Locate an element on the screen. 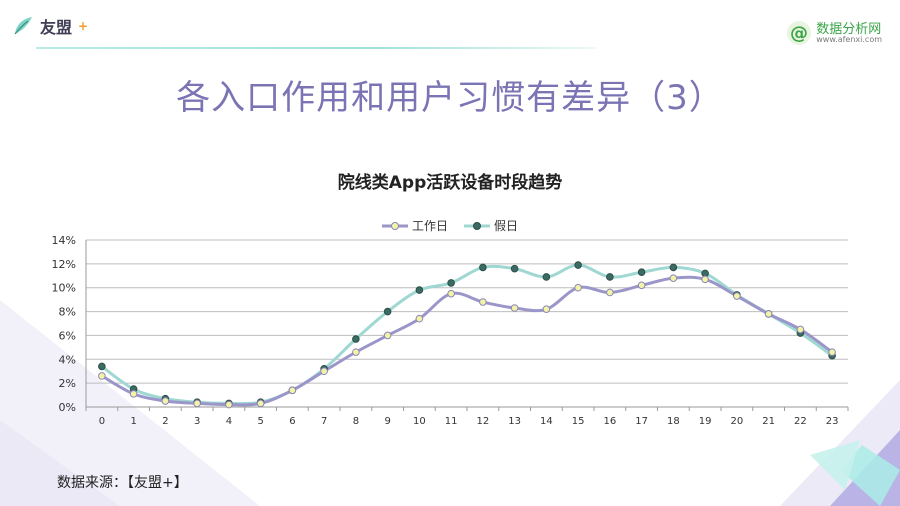 The height and width of the screenshot is (506, 900). x-tick-label: 9 is located at coordinates (387, 421).